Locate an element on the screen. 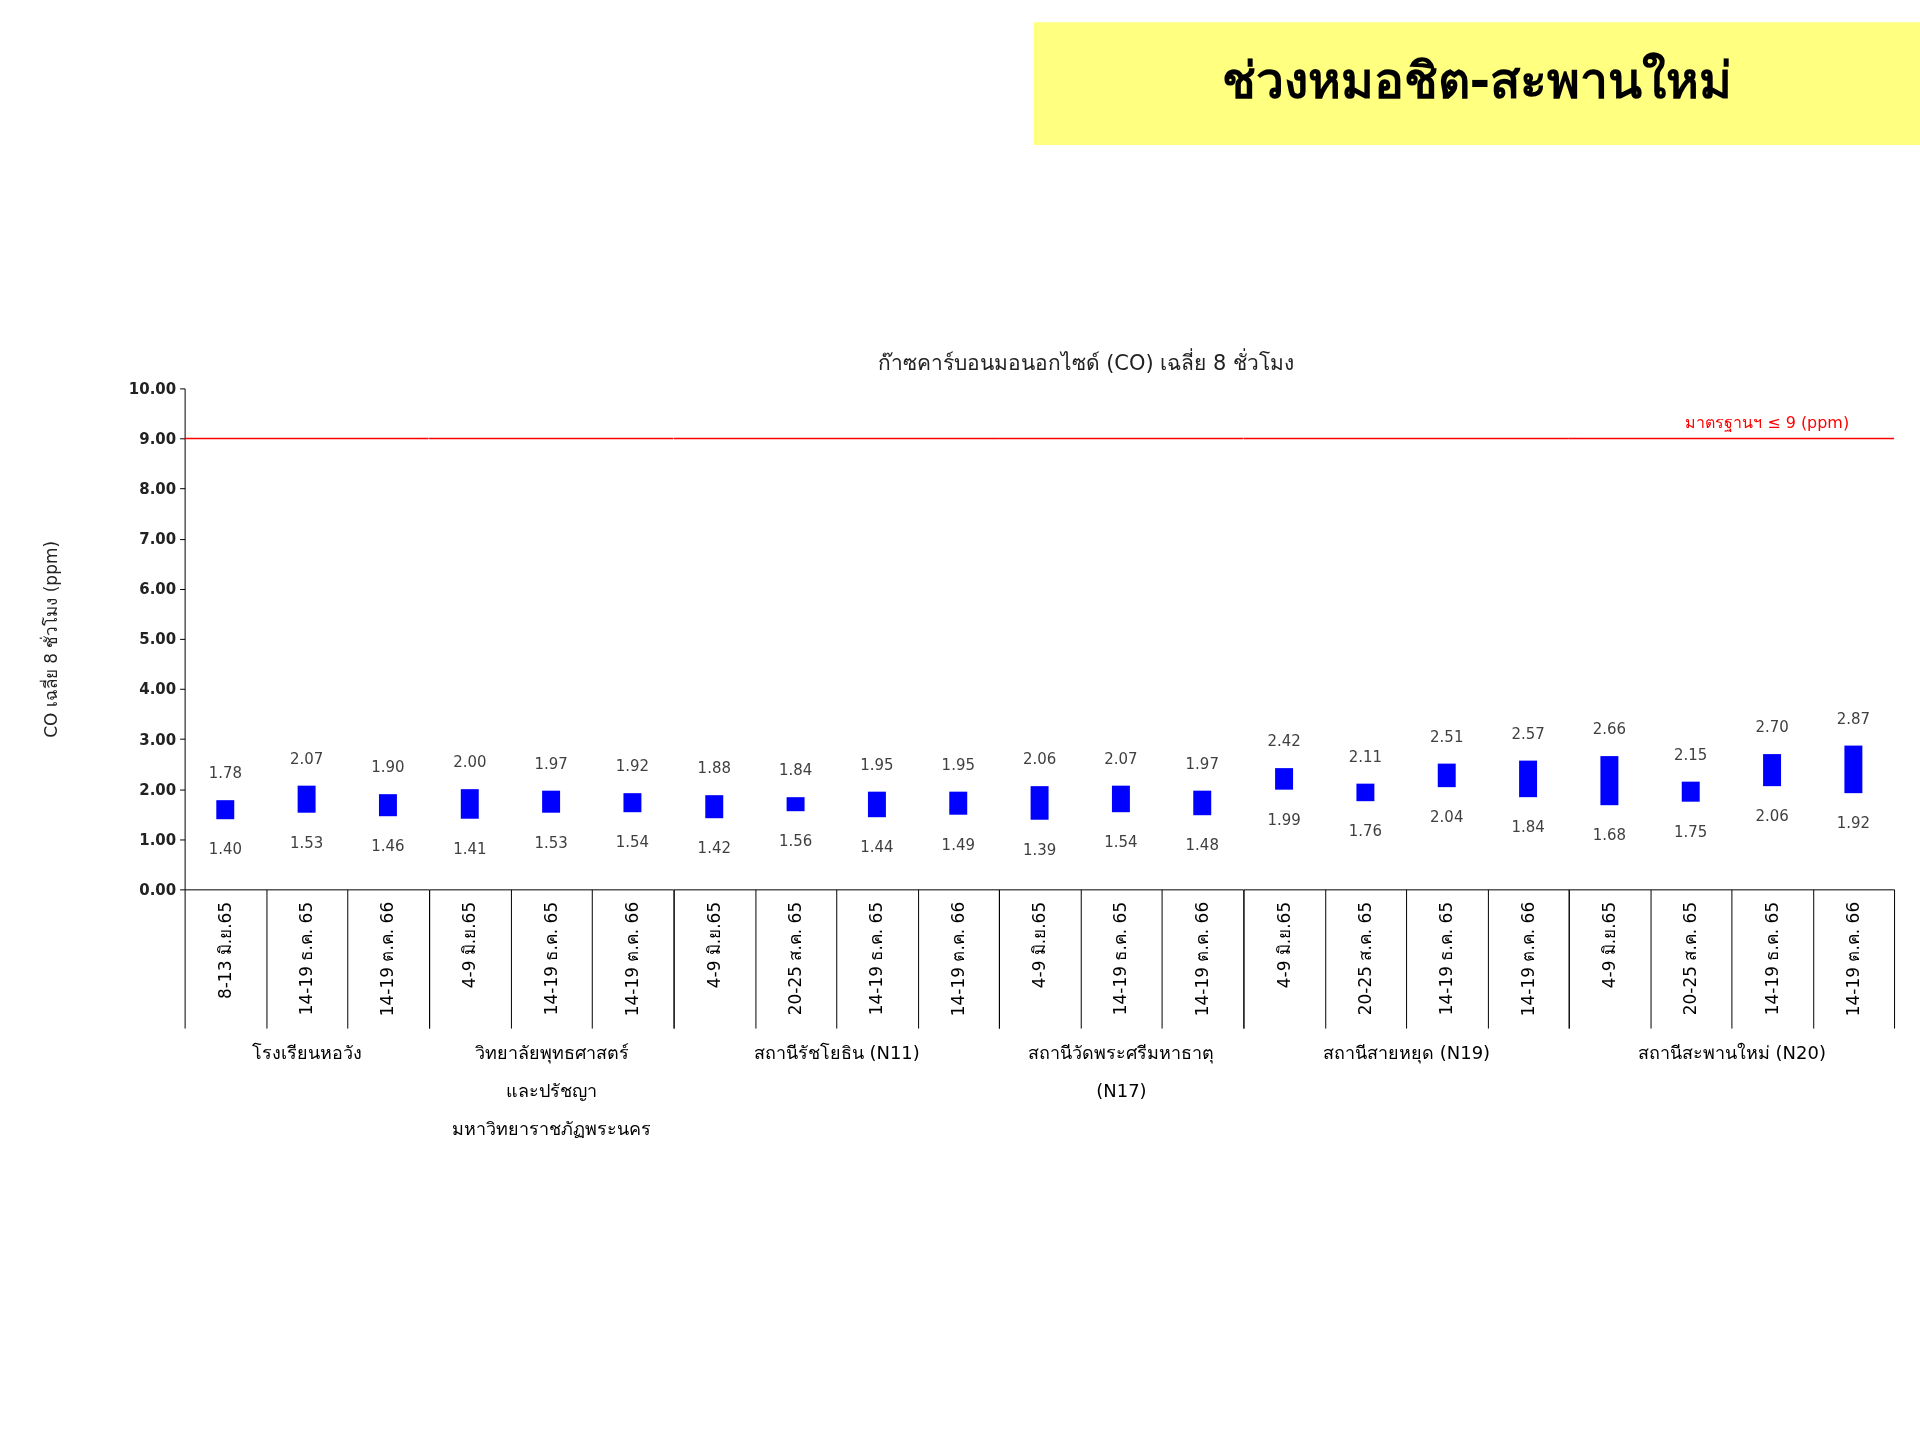  ref-line-label: มาตรฐานฯ ≤ 9 (ppm) is located at coordinates (1767, 422).